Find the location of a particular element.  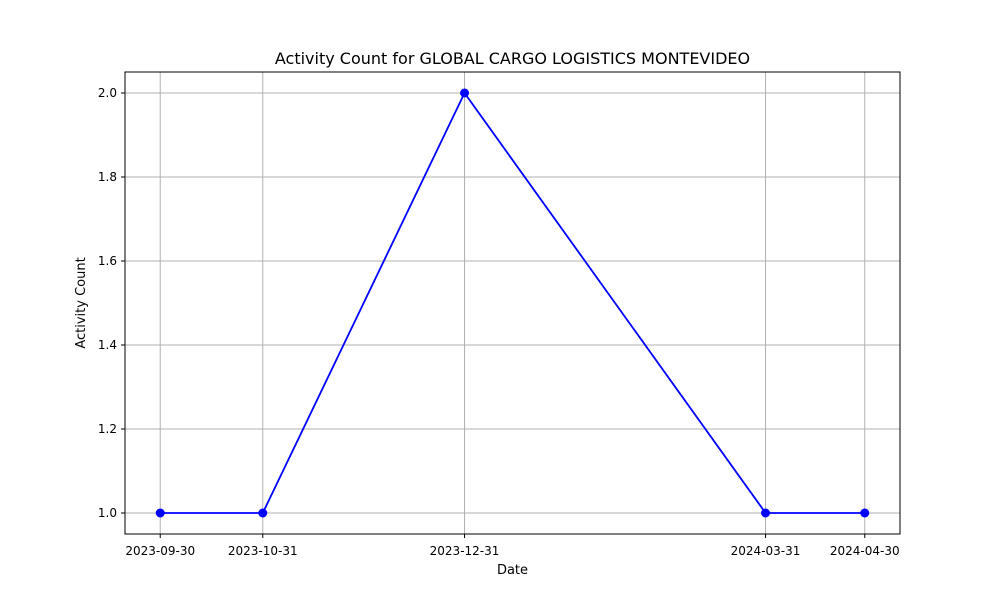

x-tick-label: 2023-12-31 is located at coordinates (465, 551).